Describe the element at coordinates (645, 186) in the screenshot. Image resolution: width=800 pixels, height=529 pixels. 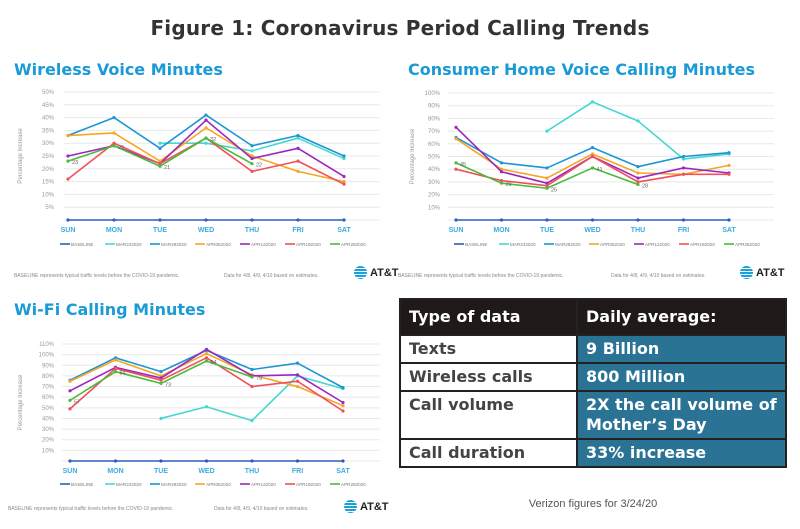
I see `data-label: 28` at that location.